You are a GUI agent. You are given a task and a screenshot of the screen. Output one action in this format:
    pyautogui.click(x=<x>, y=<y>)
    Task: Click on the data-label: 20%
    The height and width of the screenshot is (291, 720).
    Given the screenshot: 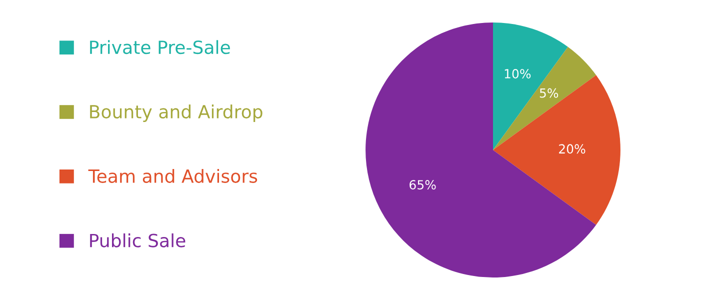 What is the action you would take?
    pyautogui.click(x=572, y=149)
    